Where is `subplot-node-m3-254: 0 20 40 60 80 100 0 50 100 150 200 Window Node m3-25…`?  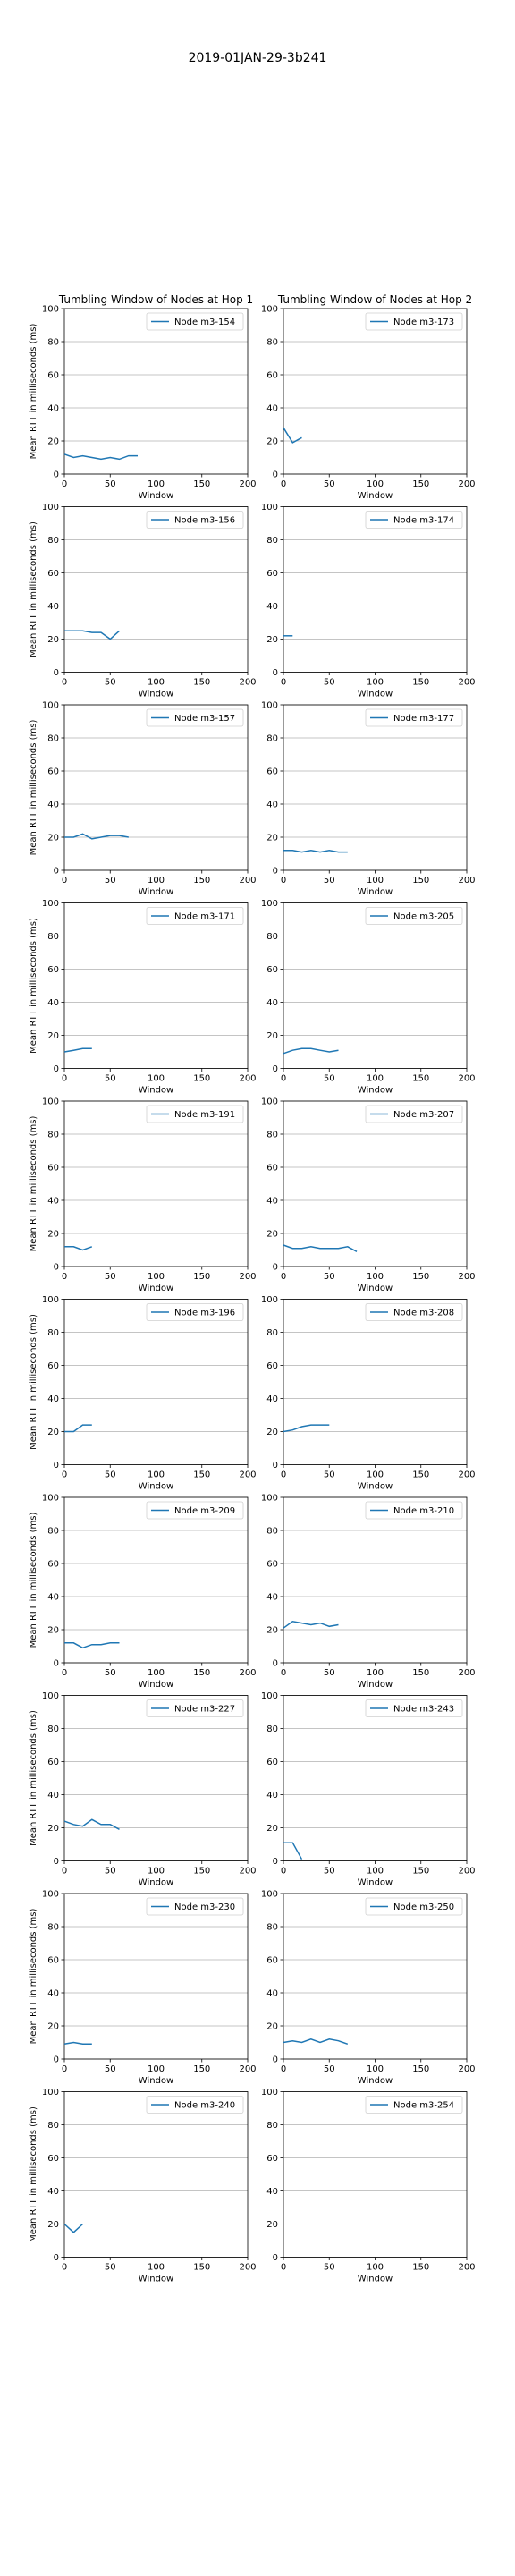 subplot-node-m3-254: 0 20 40 60 80 100 0 50 100 150 200 Window Node m3-25… is located at coordinates (368, 2186).